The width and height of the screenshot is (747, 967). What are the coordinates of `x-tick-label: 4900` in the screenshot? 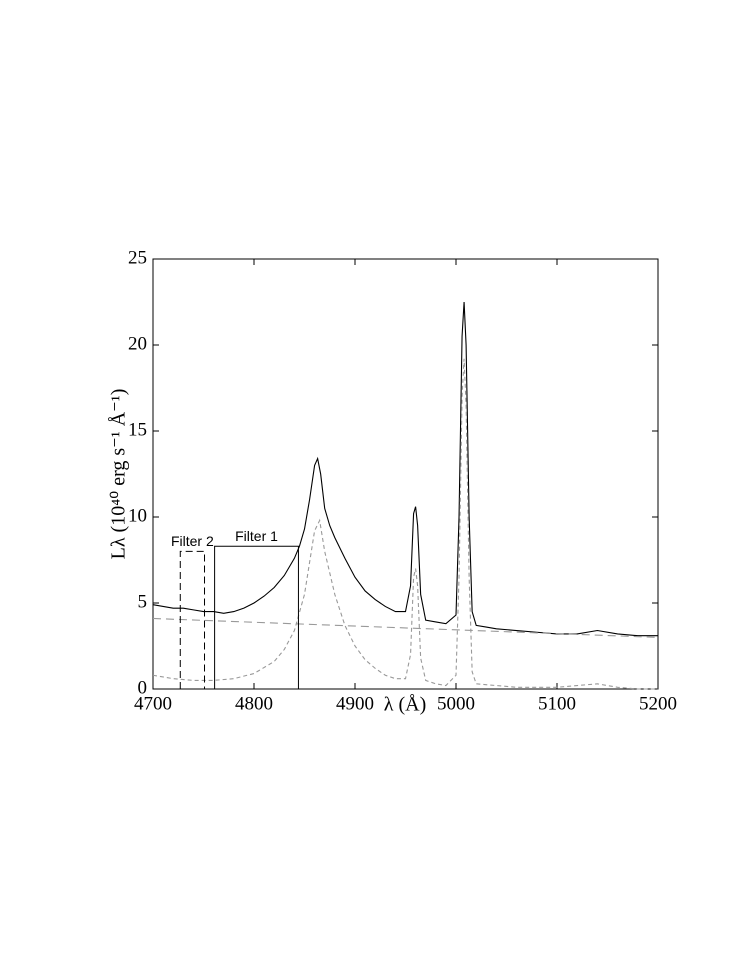 It's located at (355, 703).